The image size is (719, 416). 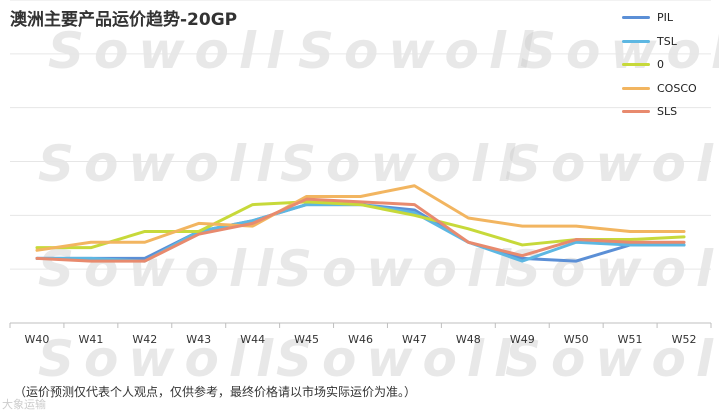 What do you see at coordinates (360, 339) in the screenshot?
I see `x-tick-label: W46` at bounding box center [360, 339].